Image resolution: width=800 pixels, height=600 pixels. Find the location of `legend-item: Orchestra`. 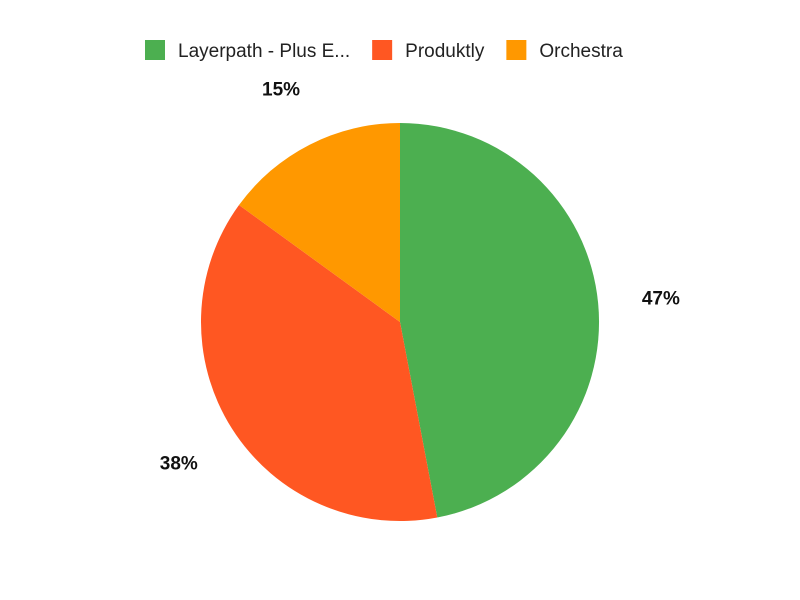

legend-item: Orchestra is located at coordinates (564, 51).